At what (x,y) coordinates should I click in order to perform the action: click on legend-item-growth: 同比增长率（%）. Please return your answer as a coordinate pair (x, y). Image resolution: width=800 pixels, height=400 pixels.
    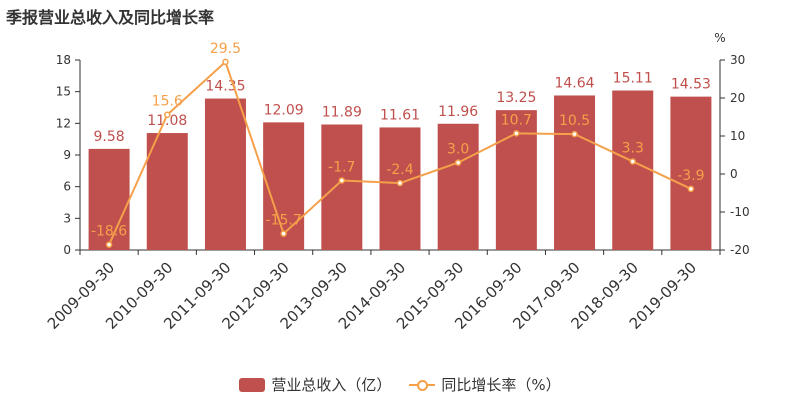
    Looking at the image, I should click on (485, 384).